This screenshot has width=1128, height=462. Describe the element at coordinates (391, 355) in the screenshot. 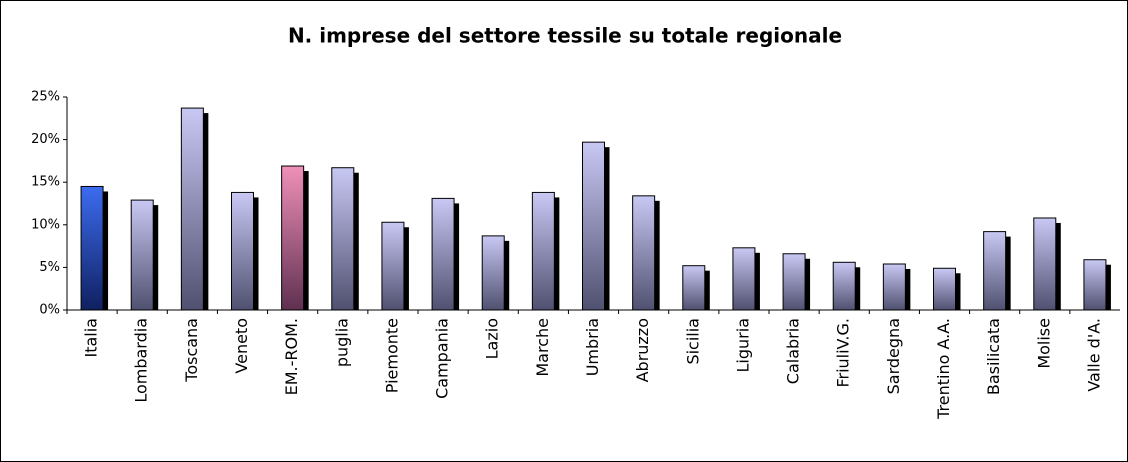

I see `x-tick-label: Piemonte` at that location.